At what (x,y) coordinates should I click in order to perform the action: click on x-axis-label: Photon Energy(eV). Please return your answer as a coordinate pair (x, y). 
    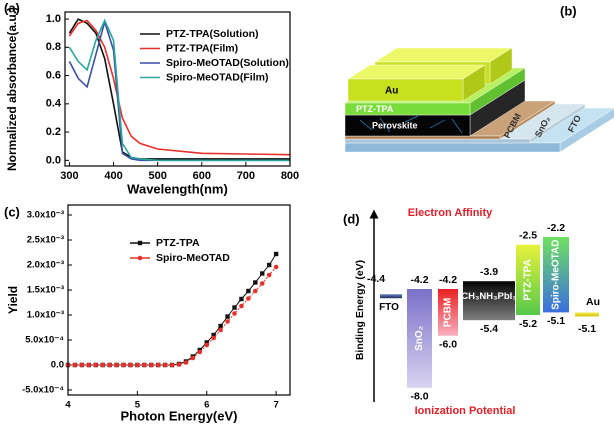
    Looking at the image, I should click on (178, 415).